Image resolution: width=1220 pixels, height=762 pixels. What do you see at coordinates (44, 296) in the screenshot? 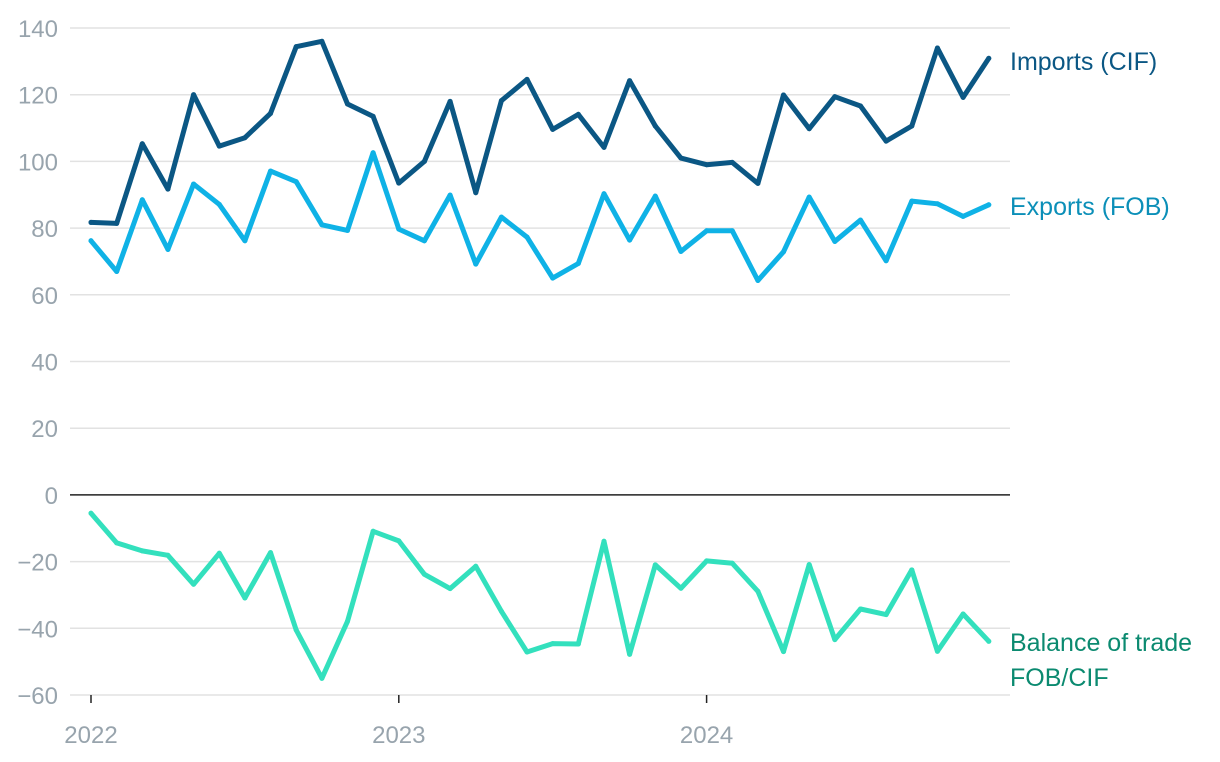
I see `y-tick-label: 60` at bounding box center [44, 296].